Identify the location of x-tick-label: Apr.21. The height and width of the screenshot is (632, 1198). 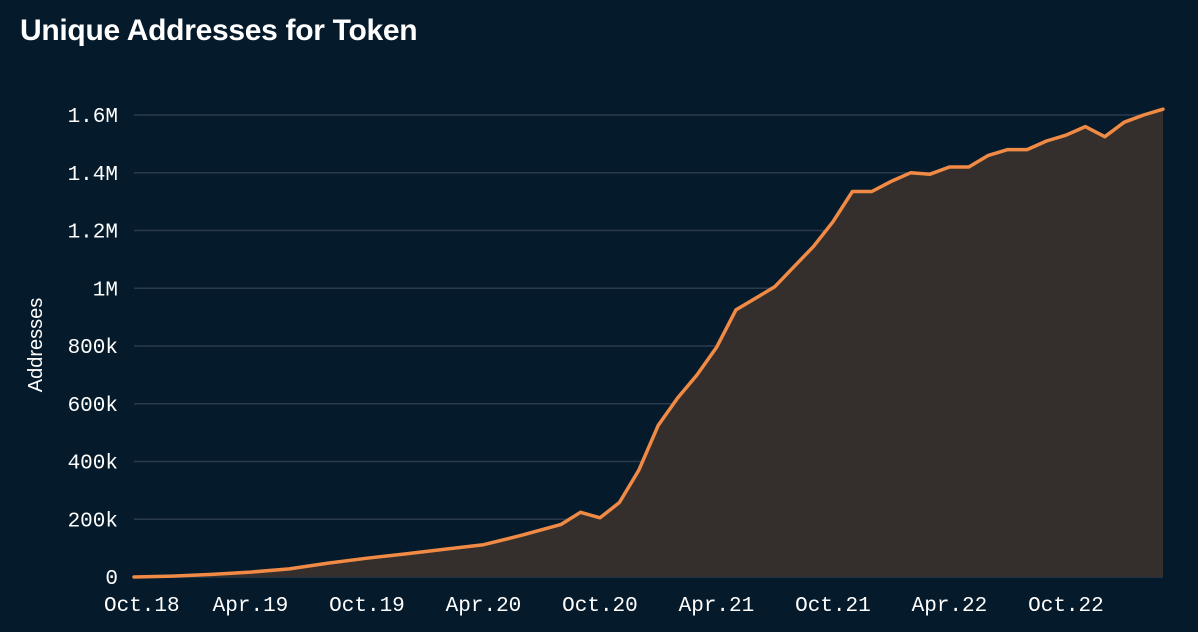
(717, 606).